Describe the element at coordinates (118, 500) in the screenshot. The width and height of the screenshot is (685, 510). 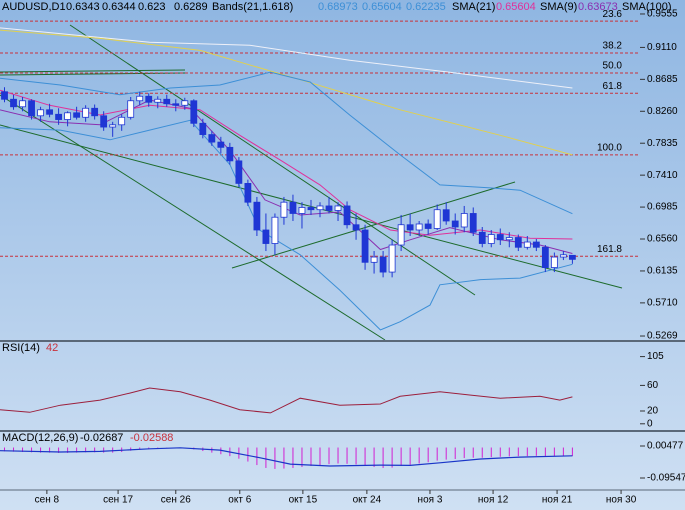
I see `x-tick-label: сен 17` at that location.